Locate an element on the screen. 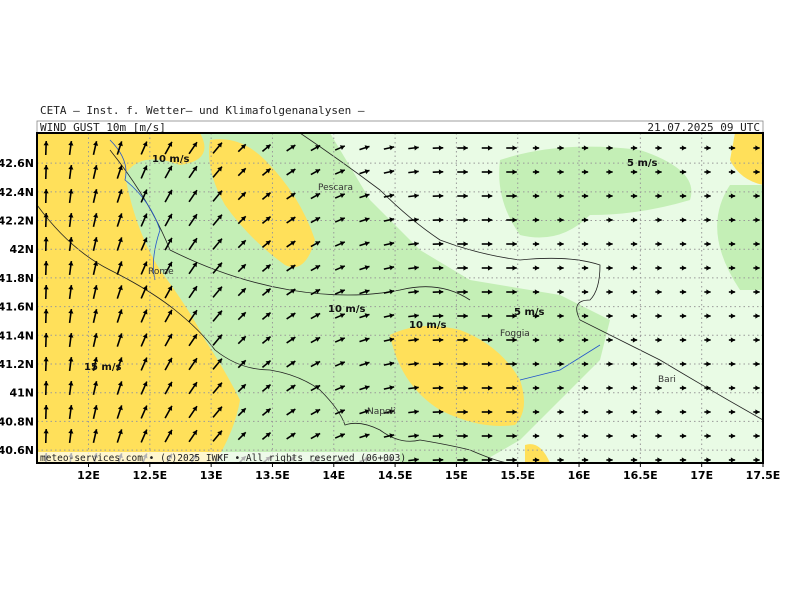 The image size is (800, 604). y-tick-label: 42.6N is located at coordinates (17, 163).